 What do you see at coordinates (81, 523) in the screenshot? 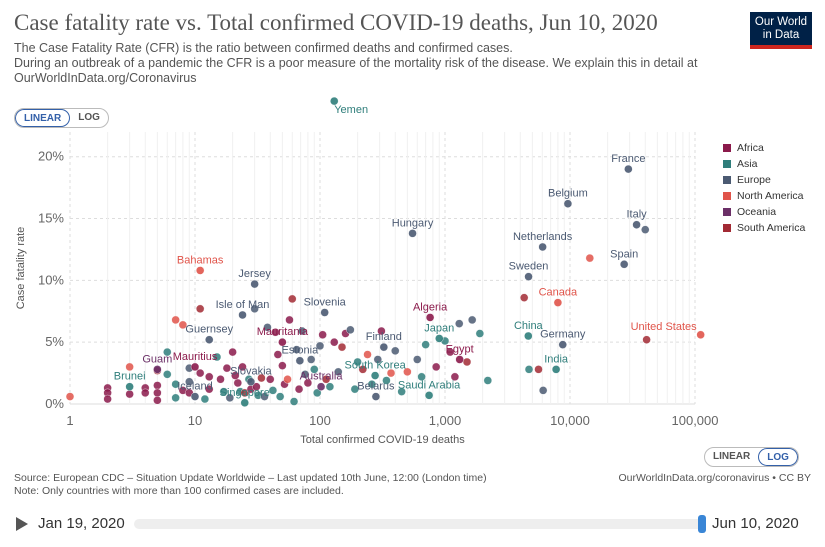
I see `timeline-start-date: Jan 19, 2020` at bounding box center [81, 523].